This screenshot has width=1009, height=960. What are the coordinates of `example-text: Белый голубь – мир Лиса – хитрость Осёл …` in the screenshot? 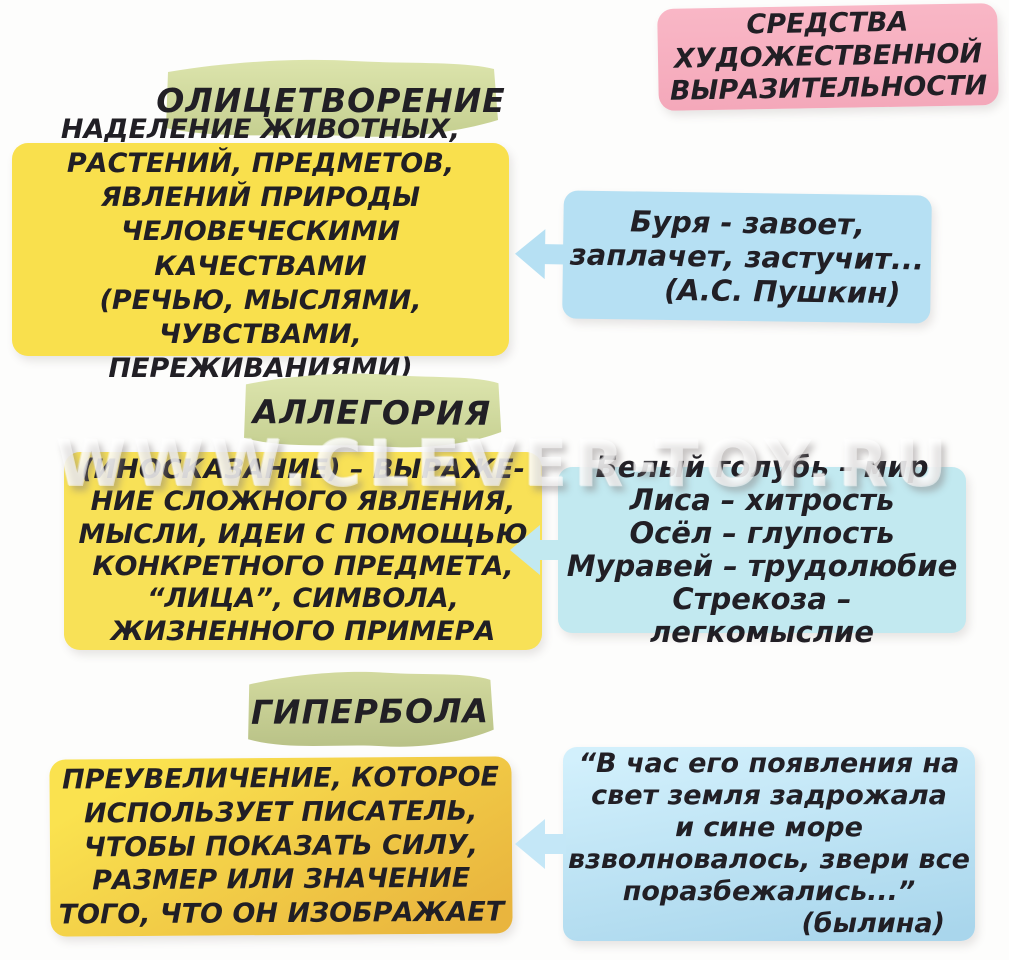 It's located at (762, 549).